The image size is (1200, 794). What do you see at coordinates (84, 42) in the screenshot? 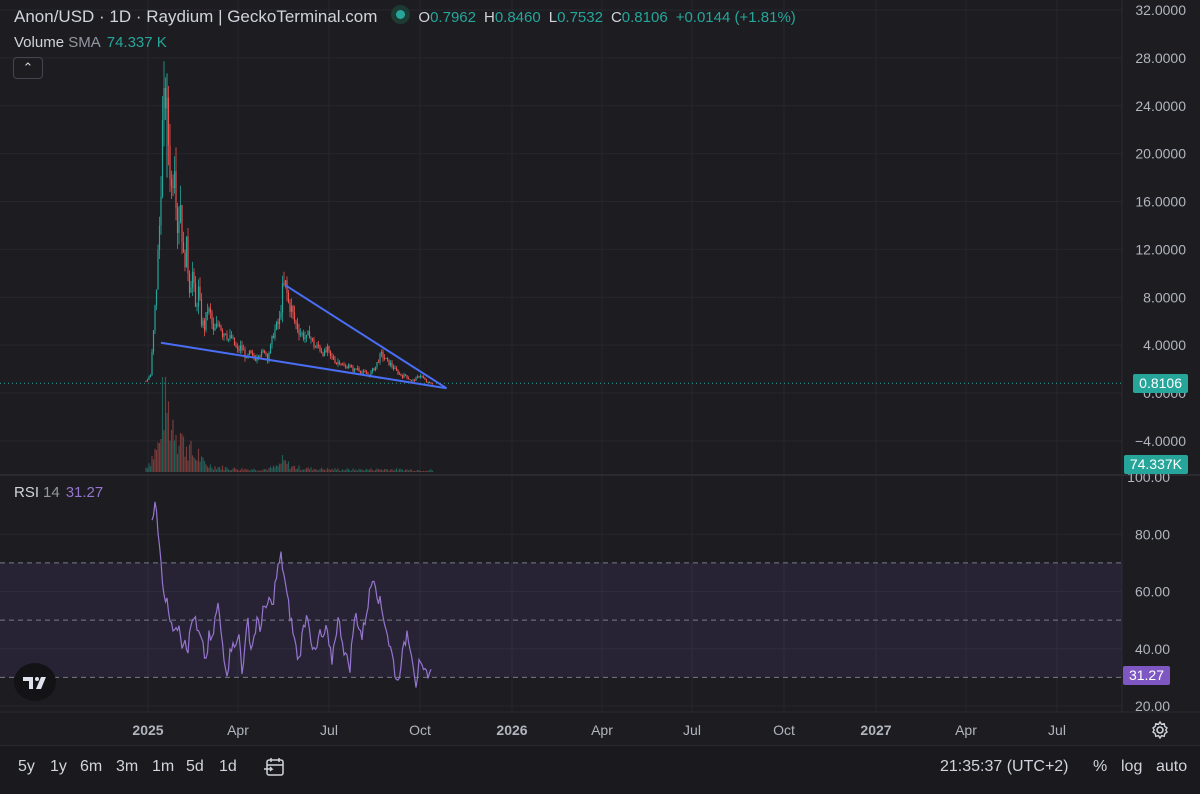
I see `volume-sma-label: SMA` at bounding box center [84, 42].